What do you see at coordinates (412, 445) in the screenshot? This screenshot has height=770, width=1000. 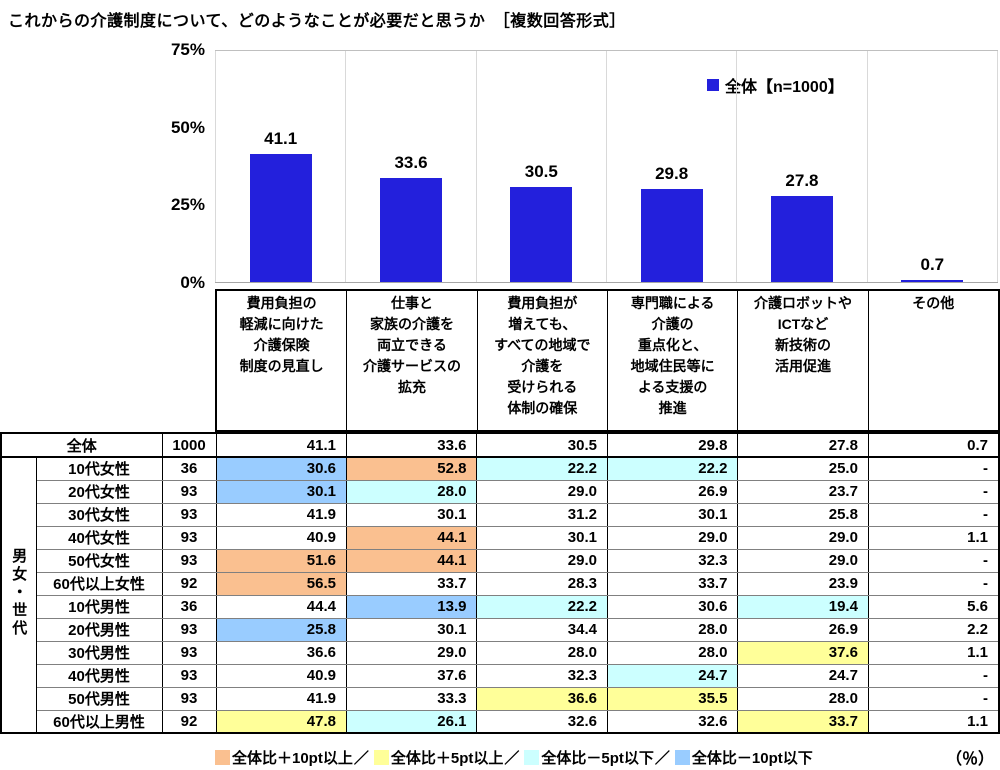 I see `data-cell: 33.6` at bounding box center [412, 445].